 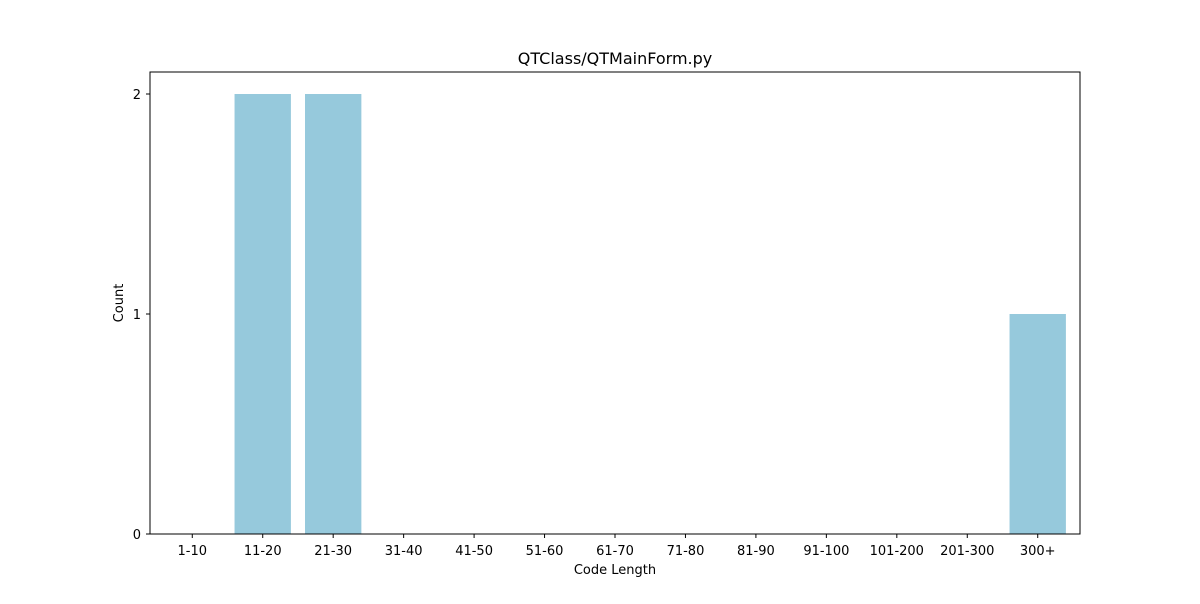 I want to click on y-axis-label: Count, so click(x=119, y=303).